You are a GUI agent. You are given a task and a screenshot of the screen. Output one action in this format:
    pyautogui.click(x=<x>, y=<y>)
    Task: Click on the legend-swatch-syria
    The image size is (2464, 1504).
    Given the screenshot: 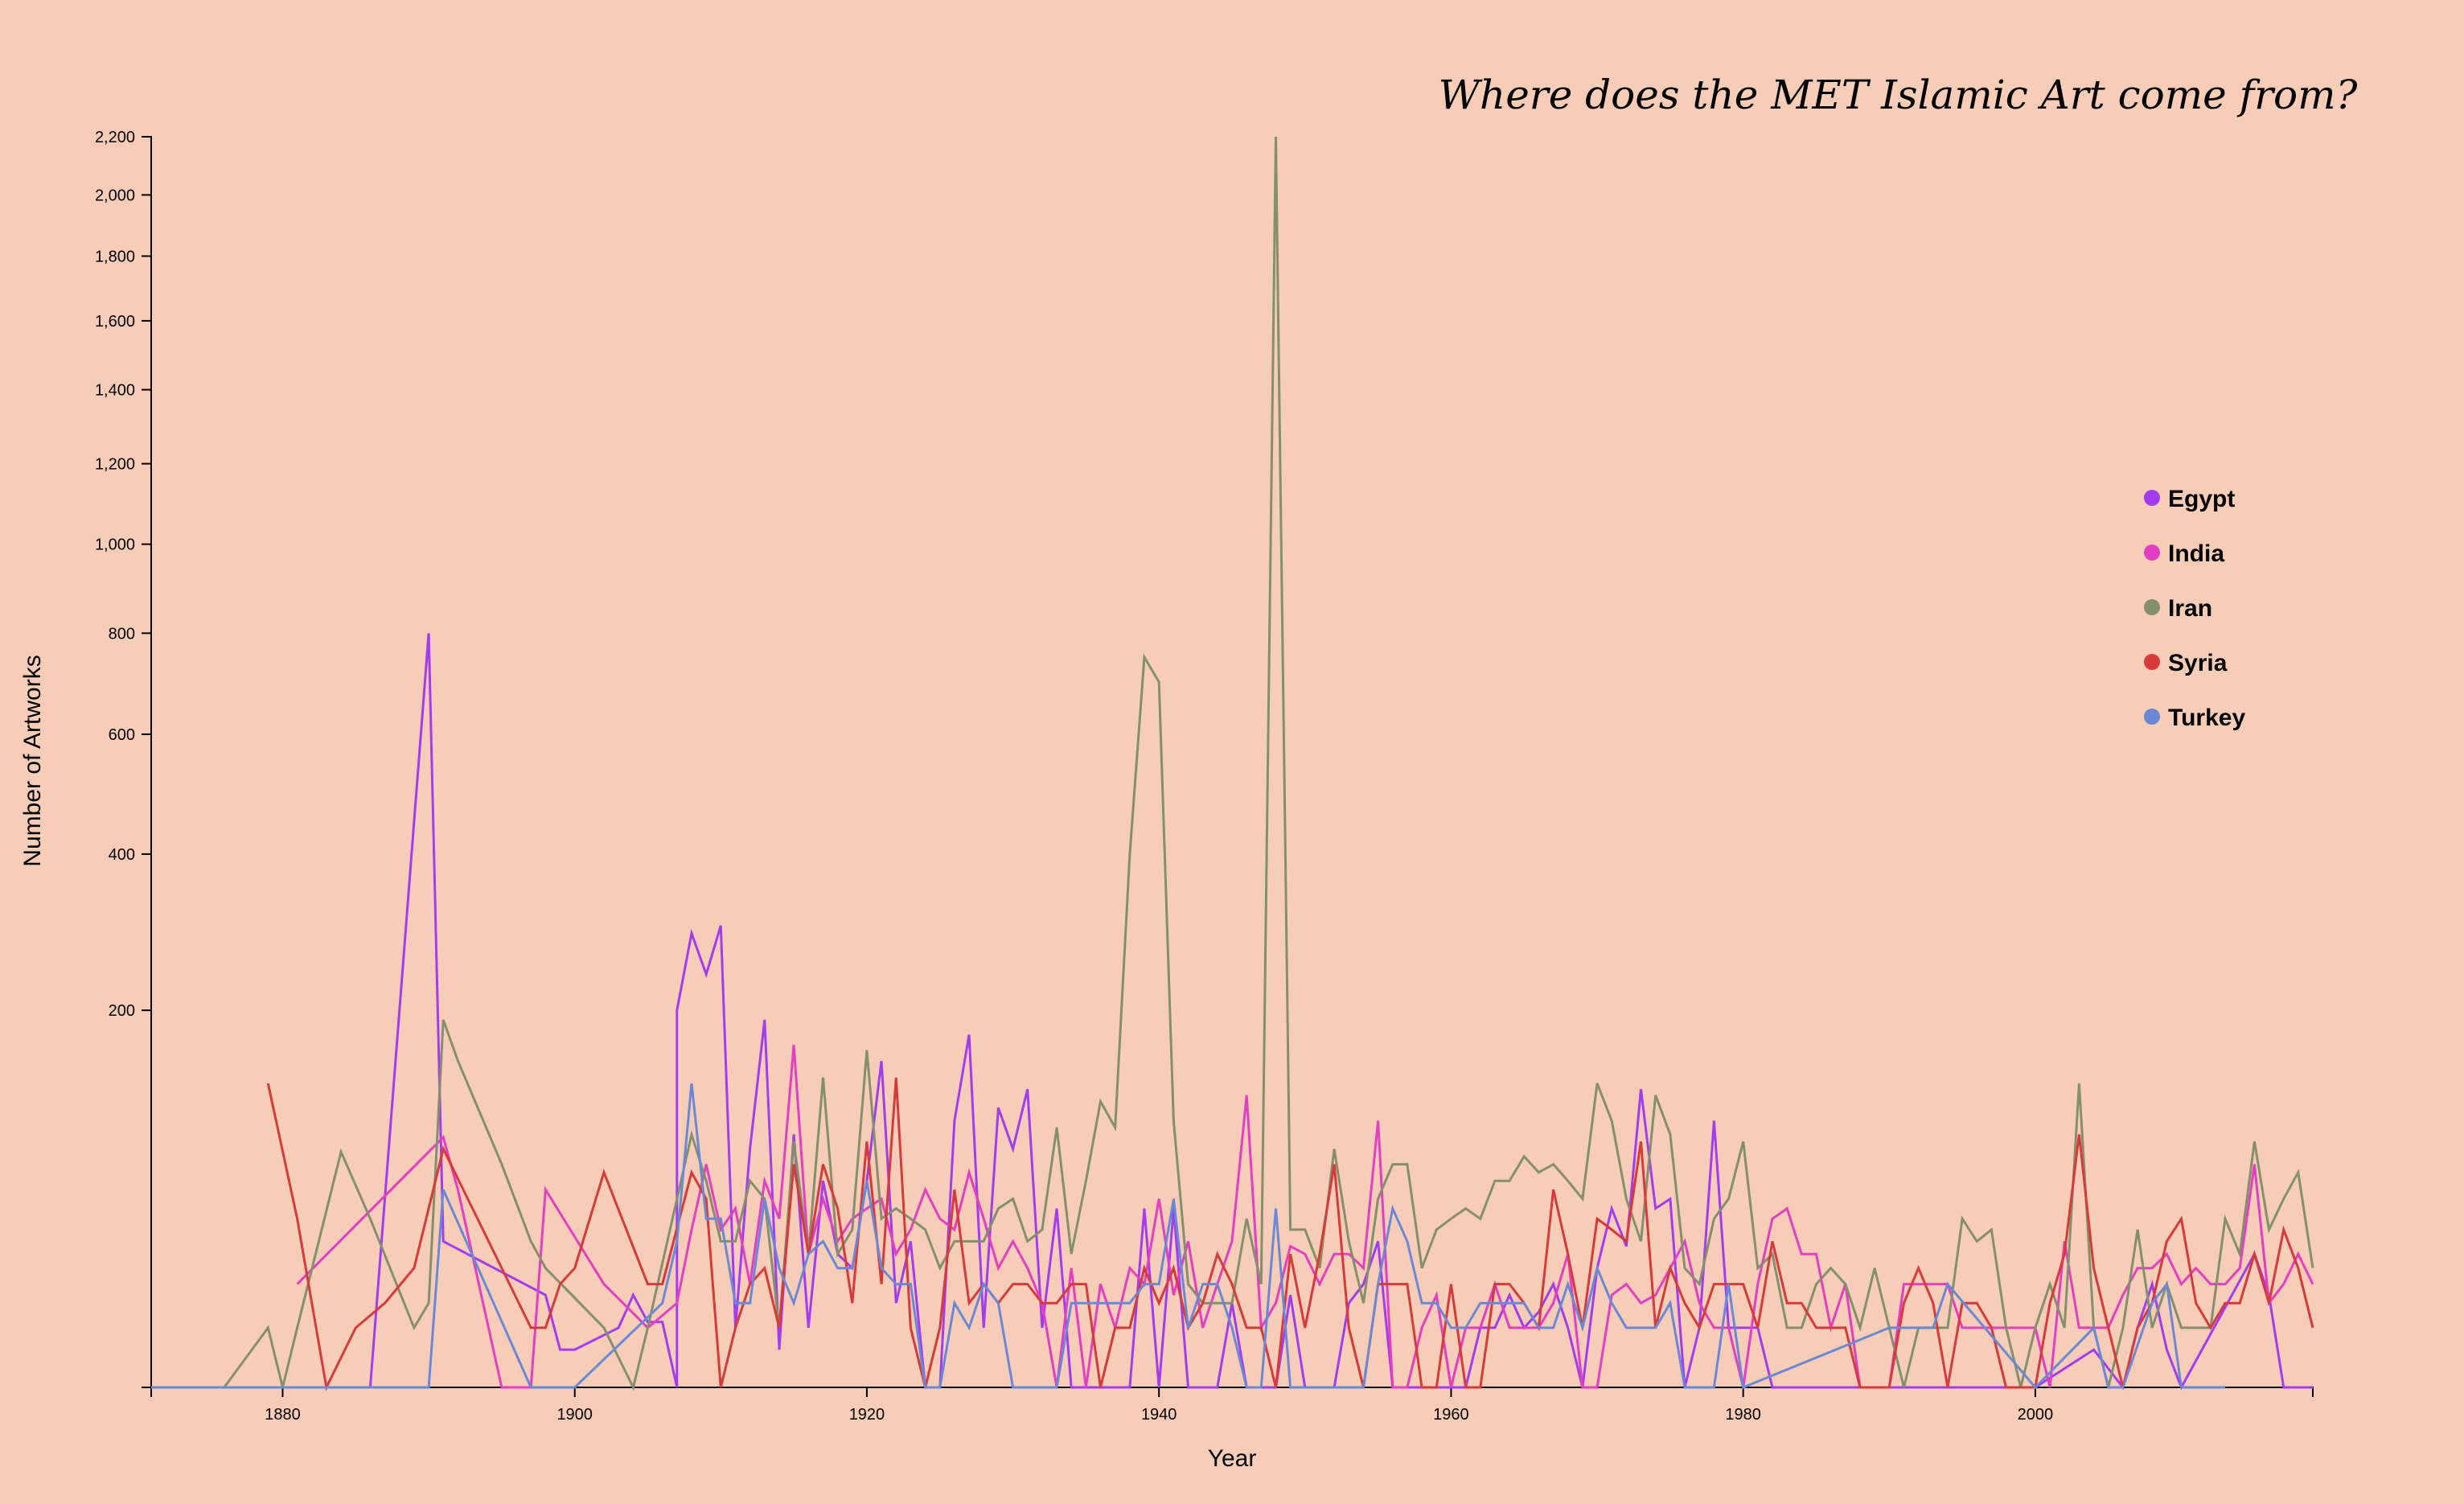 What is the action you would take?
    pyautogui.click(x=2152, y=662)
    